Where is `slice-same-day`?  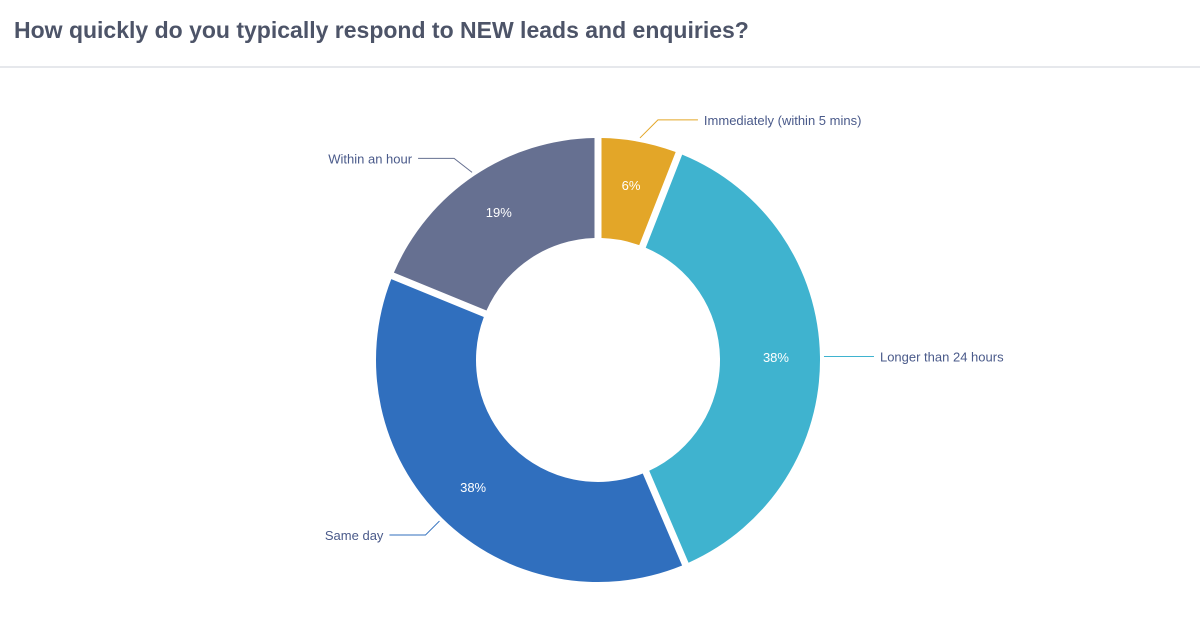
slice-same-day is located at coordinates (529, 431).